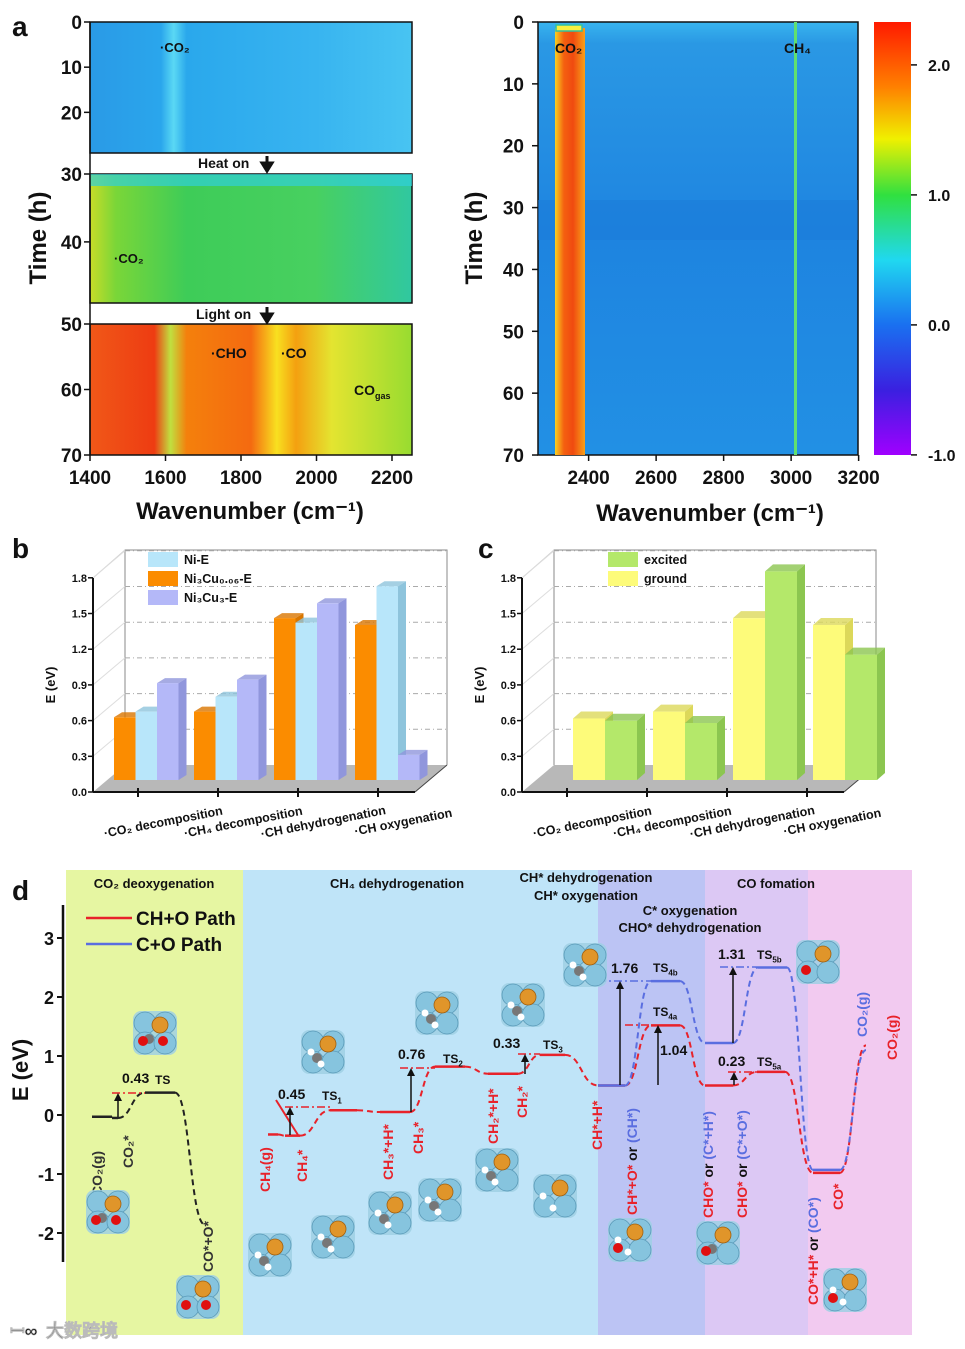 The height and width of the screenshot is (1349, 965). Describe the element at coordinates (486, 548) in the screenshot. I see `panel-label-c: c` at that location.